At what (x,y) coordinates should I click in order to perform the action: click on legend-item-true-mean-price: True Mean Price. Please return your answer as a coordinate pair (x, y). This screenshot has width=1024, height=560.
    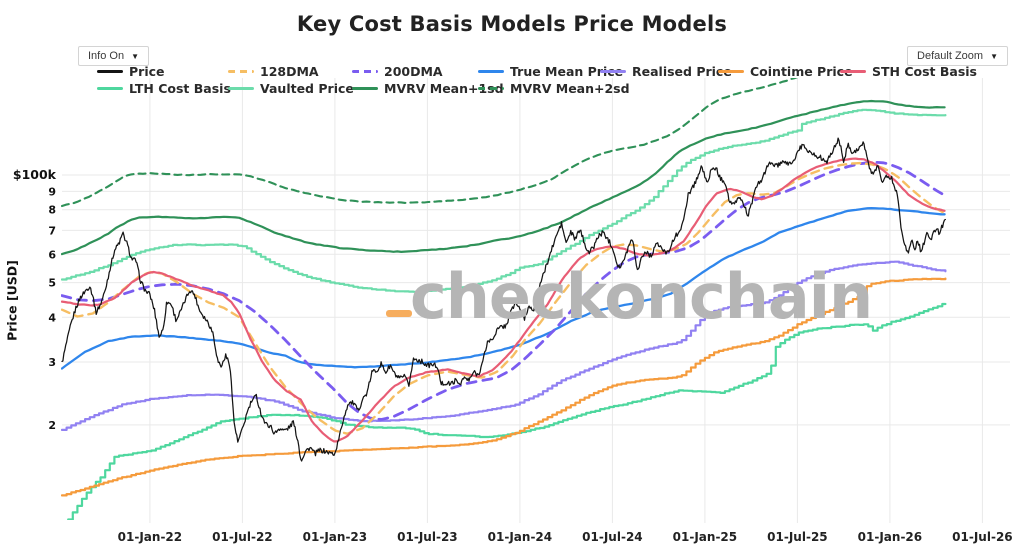
    Looking at the image, I should click on (550, 71).